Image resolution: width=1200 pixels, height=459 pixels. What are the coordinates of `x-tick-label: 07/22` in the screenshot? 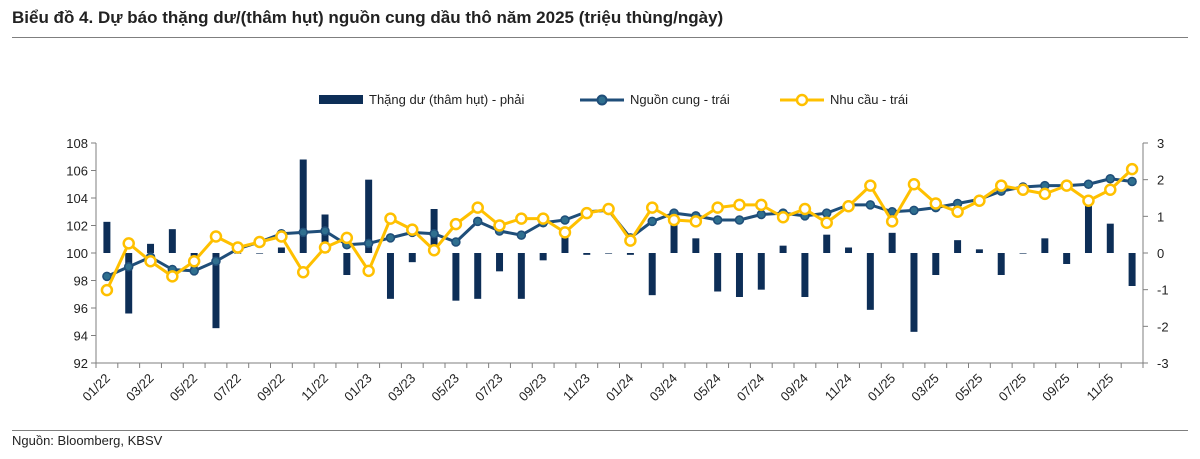 It's located at (227, 388).